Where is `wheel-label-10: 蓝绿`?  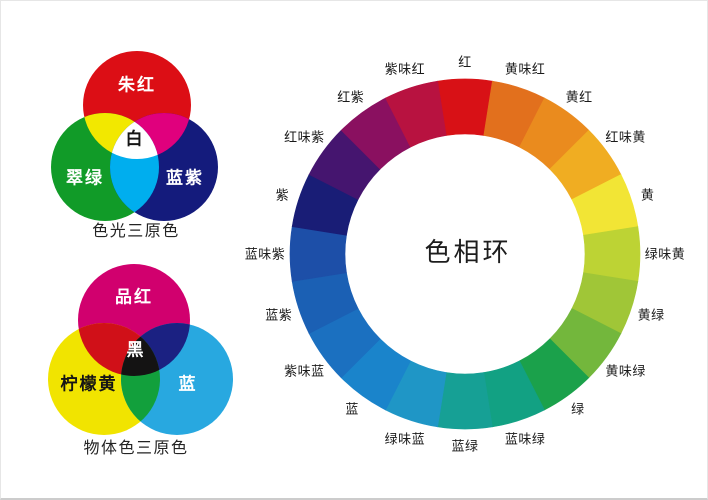
wheel-label-10: 蓝绿 is located at coordinates (465, 446).